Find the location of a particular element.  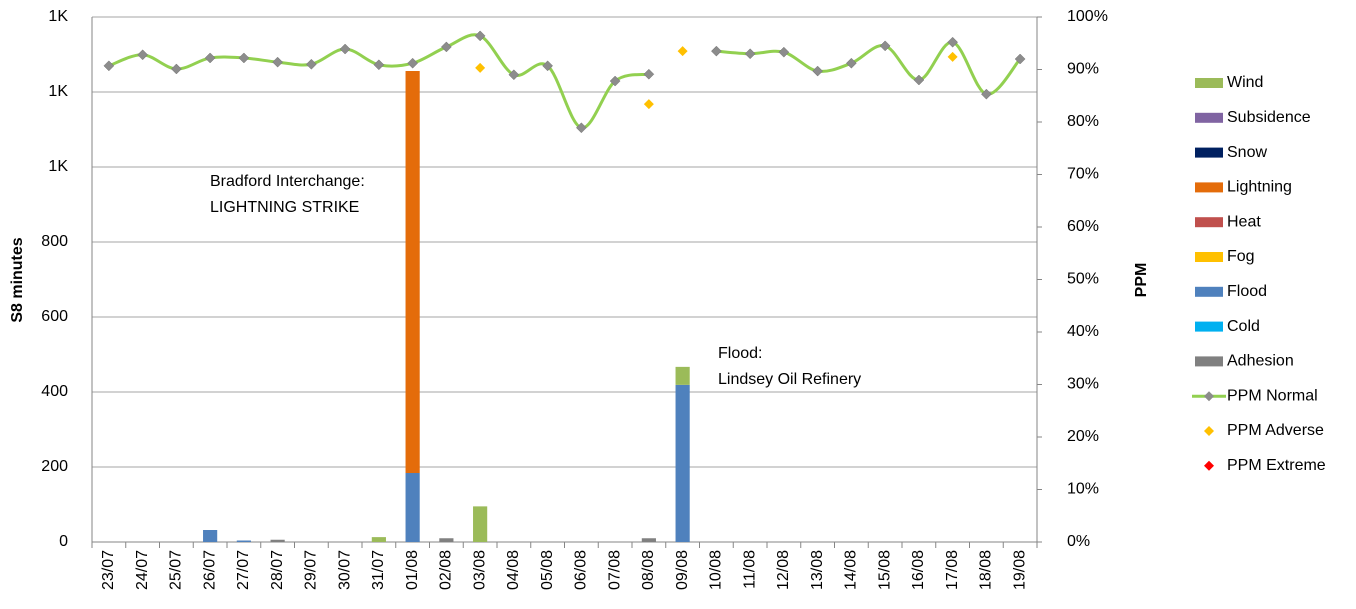

x-tick-label: 18/08 is located at coordinates (986, 570).